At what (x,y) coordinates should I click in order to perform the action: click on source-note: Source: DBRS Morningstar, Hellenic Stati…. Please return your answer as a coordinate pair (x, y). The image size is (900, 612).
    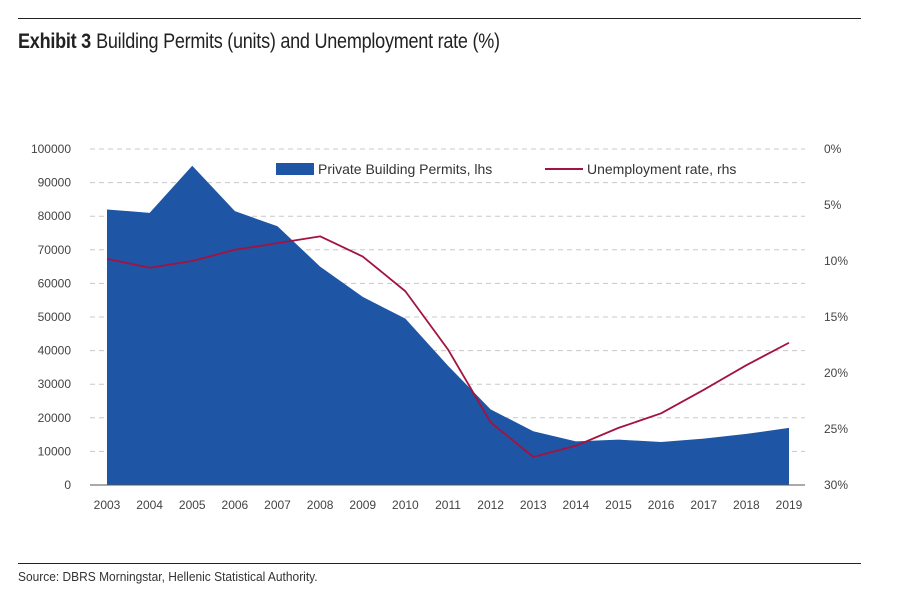
    Looking at the image, I should click on (168, 576).